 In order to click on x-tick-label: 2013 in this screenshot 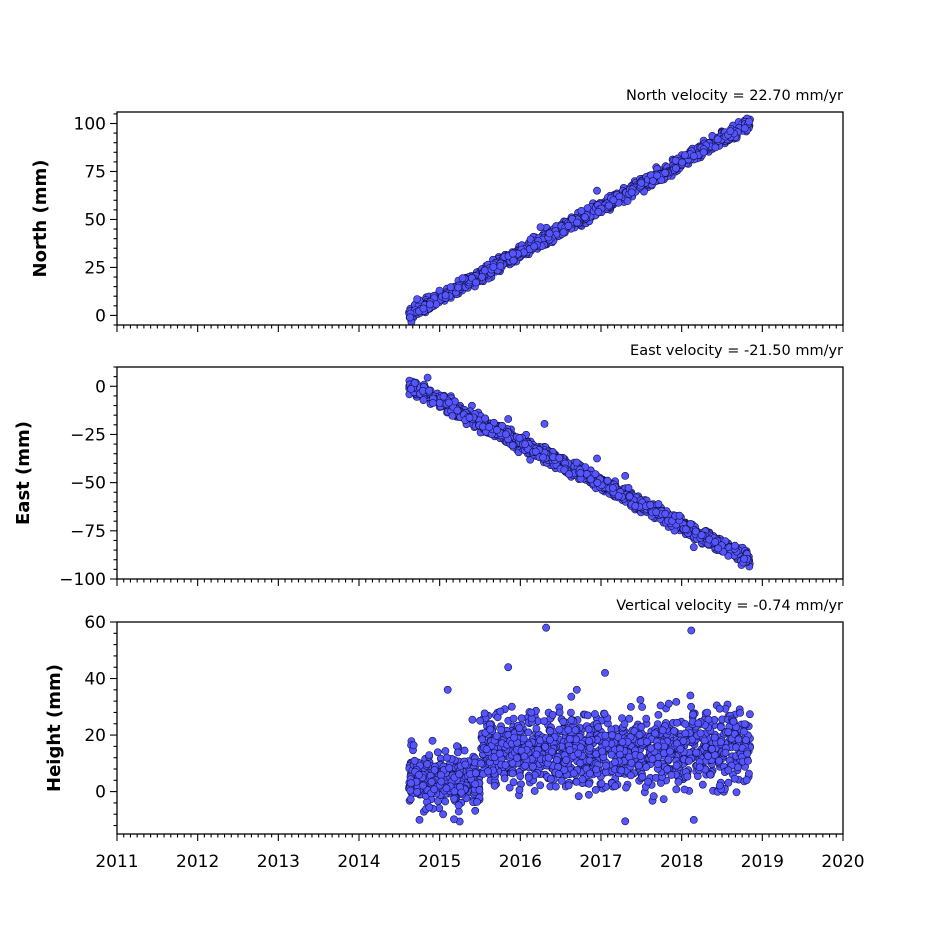, I will do `click(278, 862)`.